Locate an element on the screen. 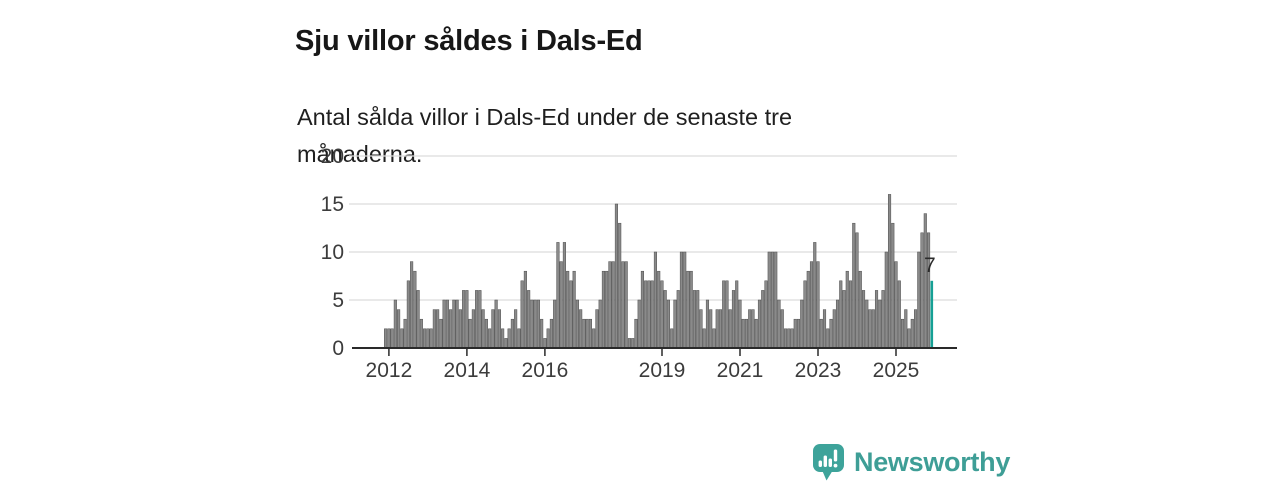 The height and width of the screenshot is (482, 1280). brand-name: Newsworthy is located at coordinates (932, 462).